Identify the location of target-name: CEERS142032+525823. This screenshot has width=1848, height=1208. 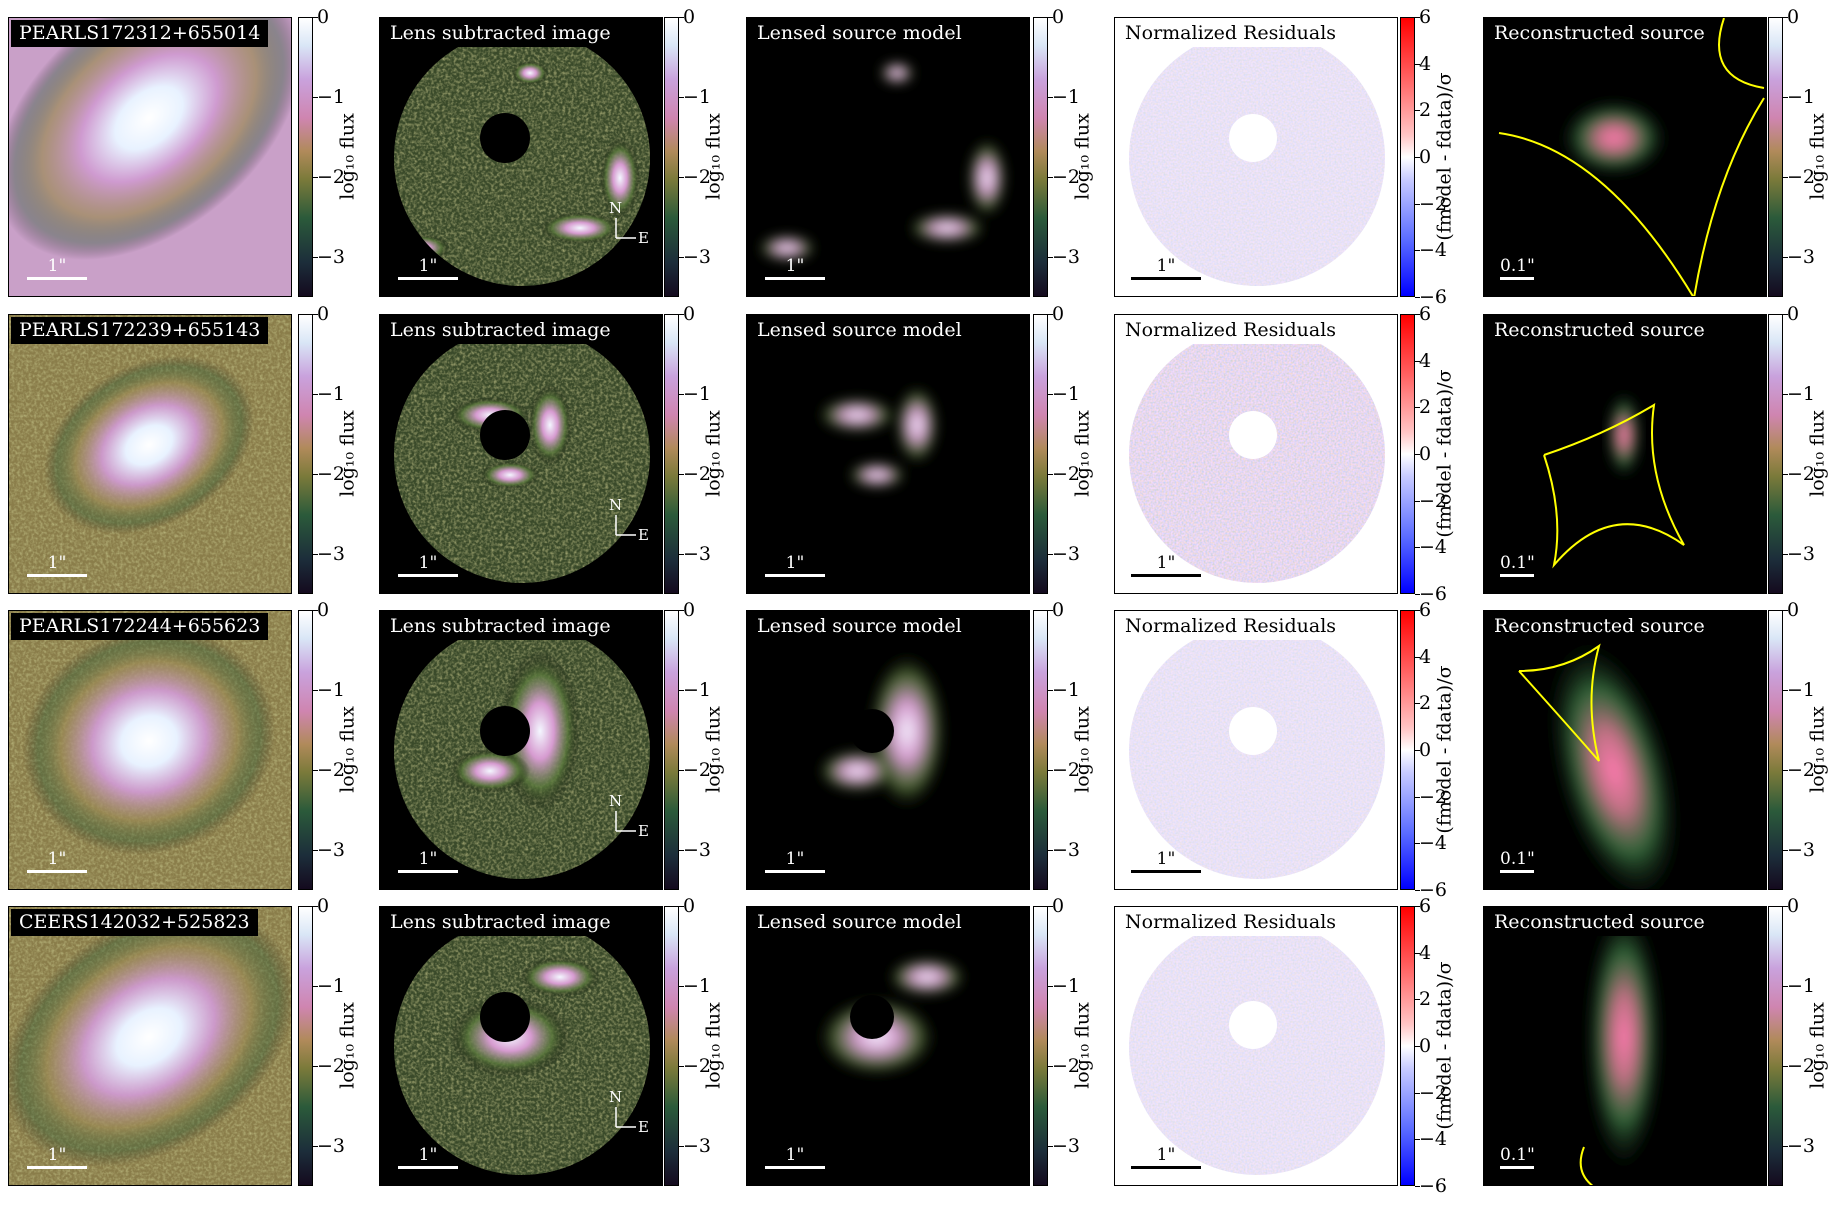
(134, 922).